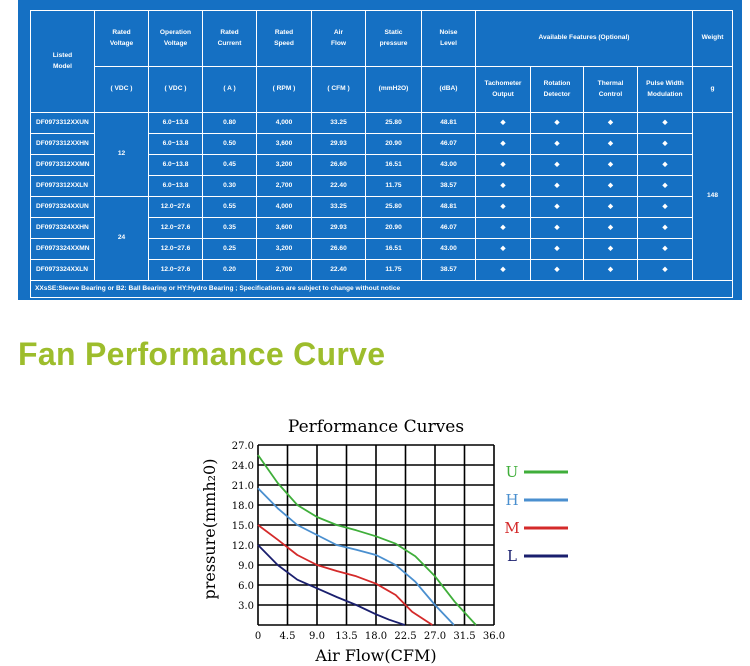 Image resolution: width=750 pixels, height=666 pixels. I want to click on feature-thermal-control: Thermal Control, so click(610, 89).